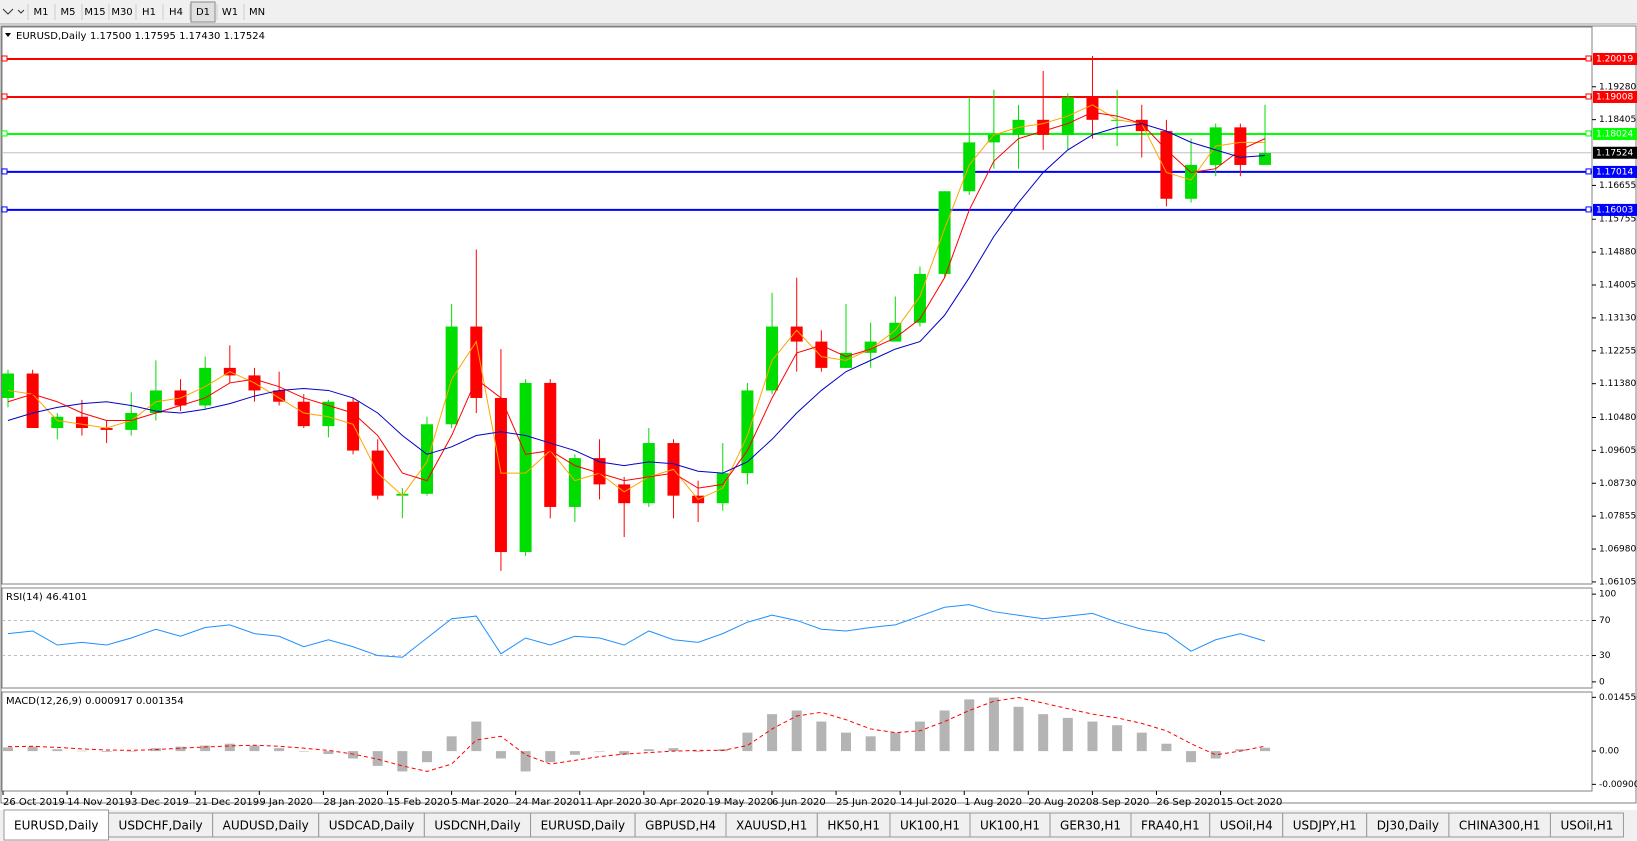  I want to click on tab-label: CHINA300,H1, so click(1500, 826).